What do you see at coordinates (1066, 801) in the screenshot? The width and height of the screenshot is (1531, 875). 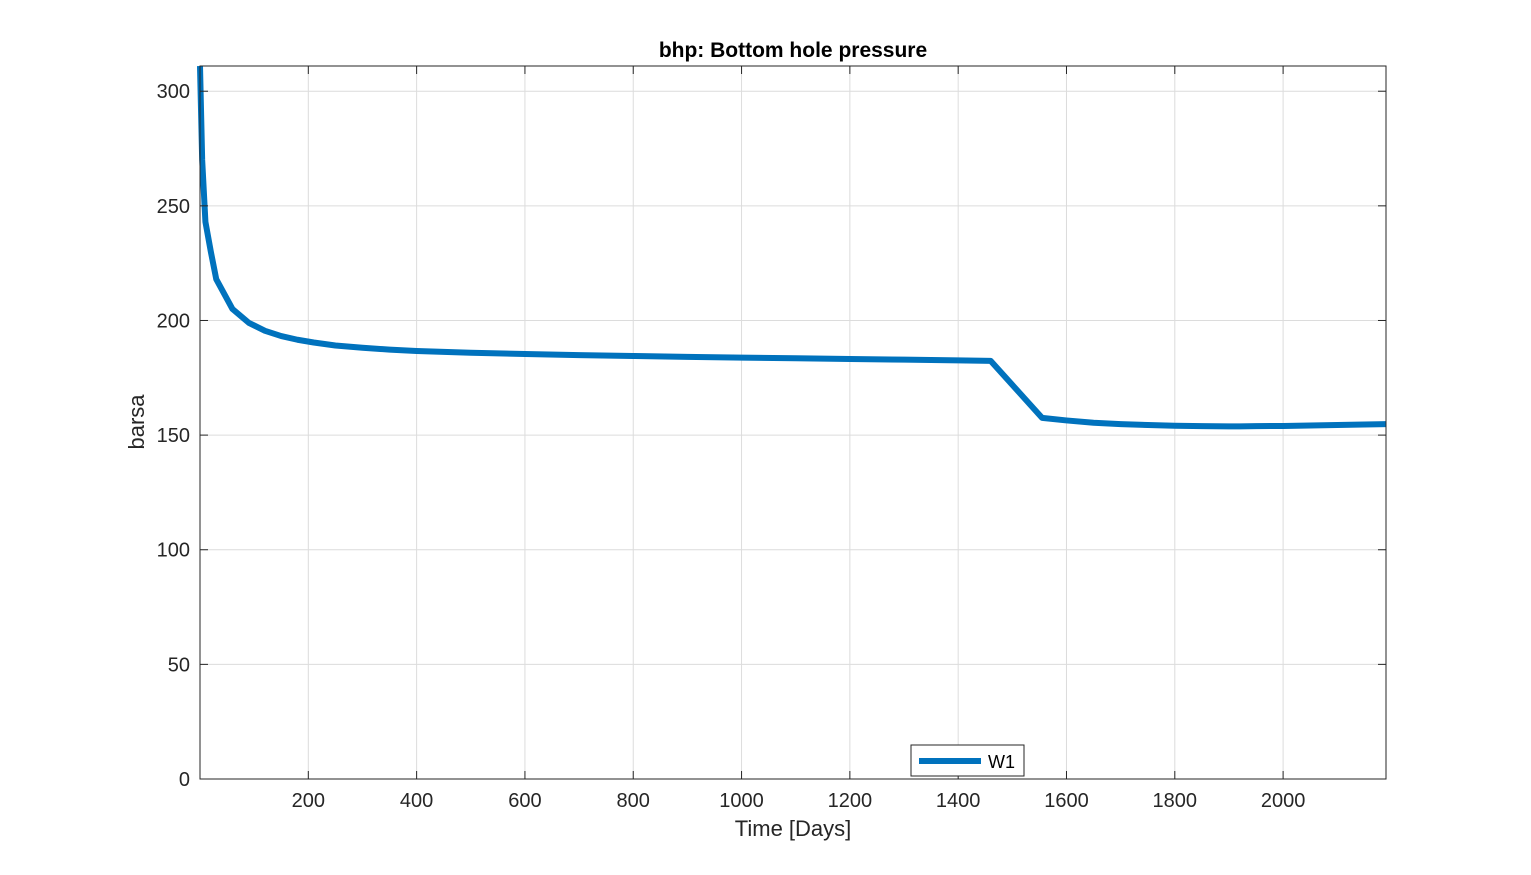 I see `x-tick-label: 1600` at bounding box center [1066, 801].